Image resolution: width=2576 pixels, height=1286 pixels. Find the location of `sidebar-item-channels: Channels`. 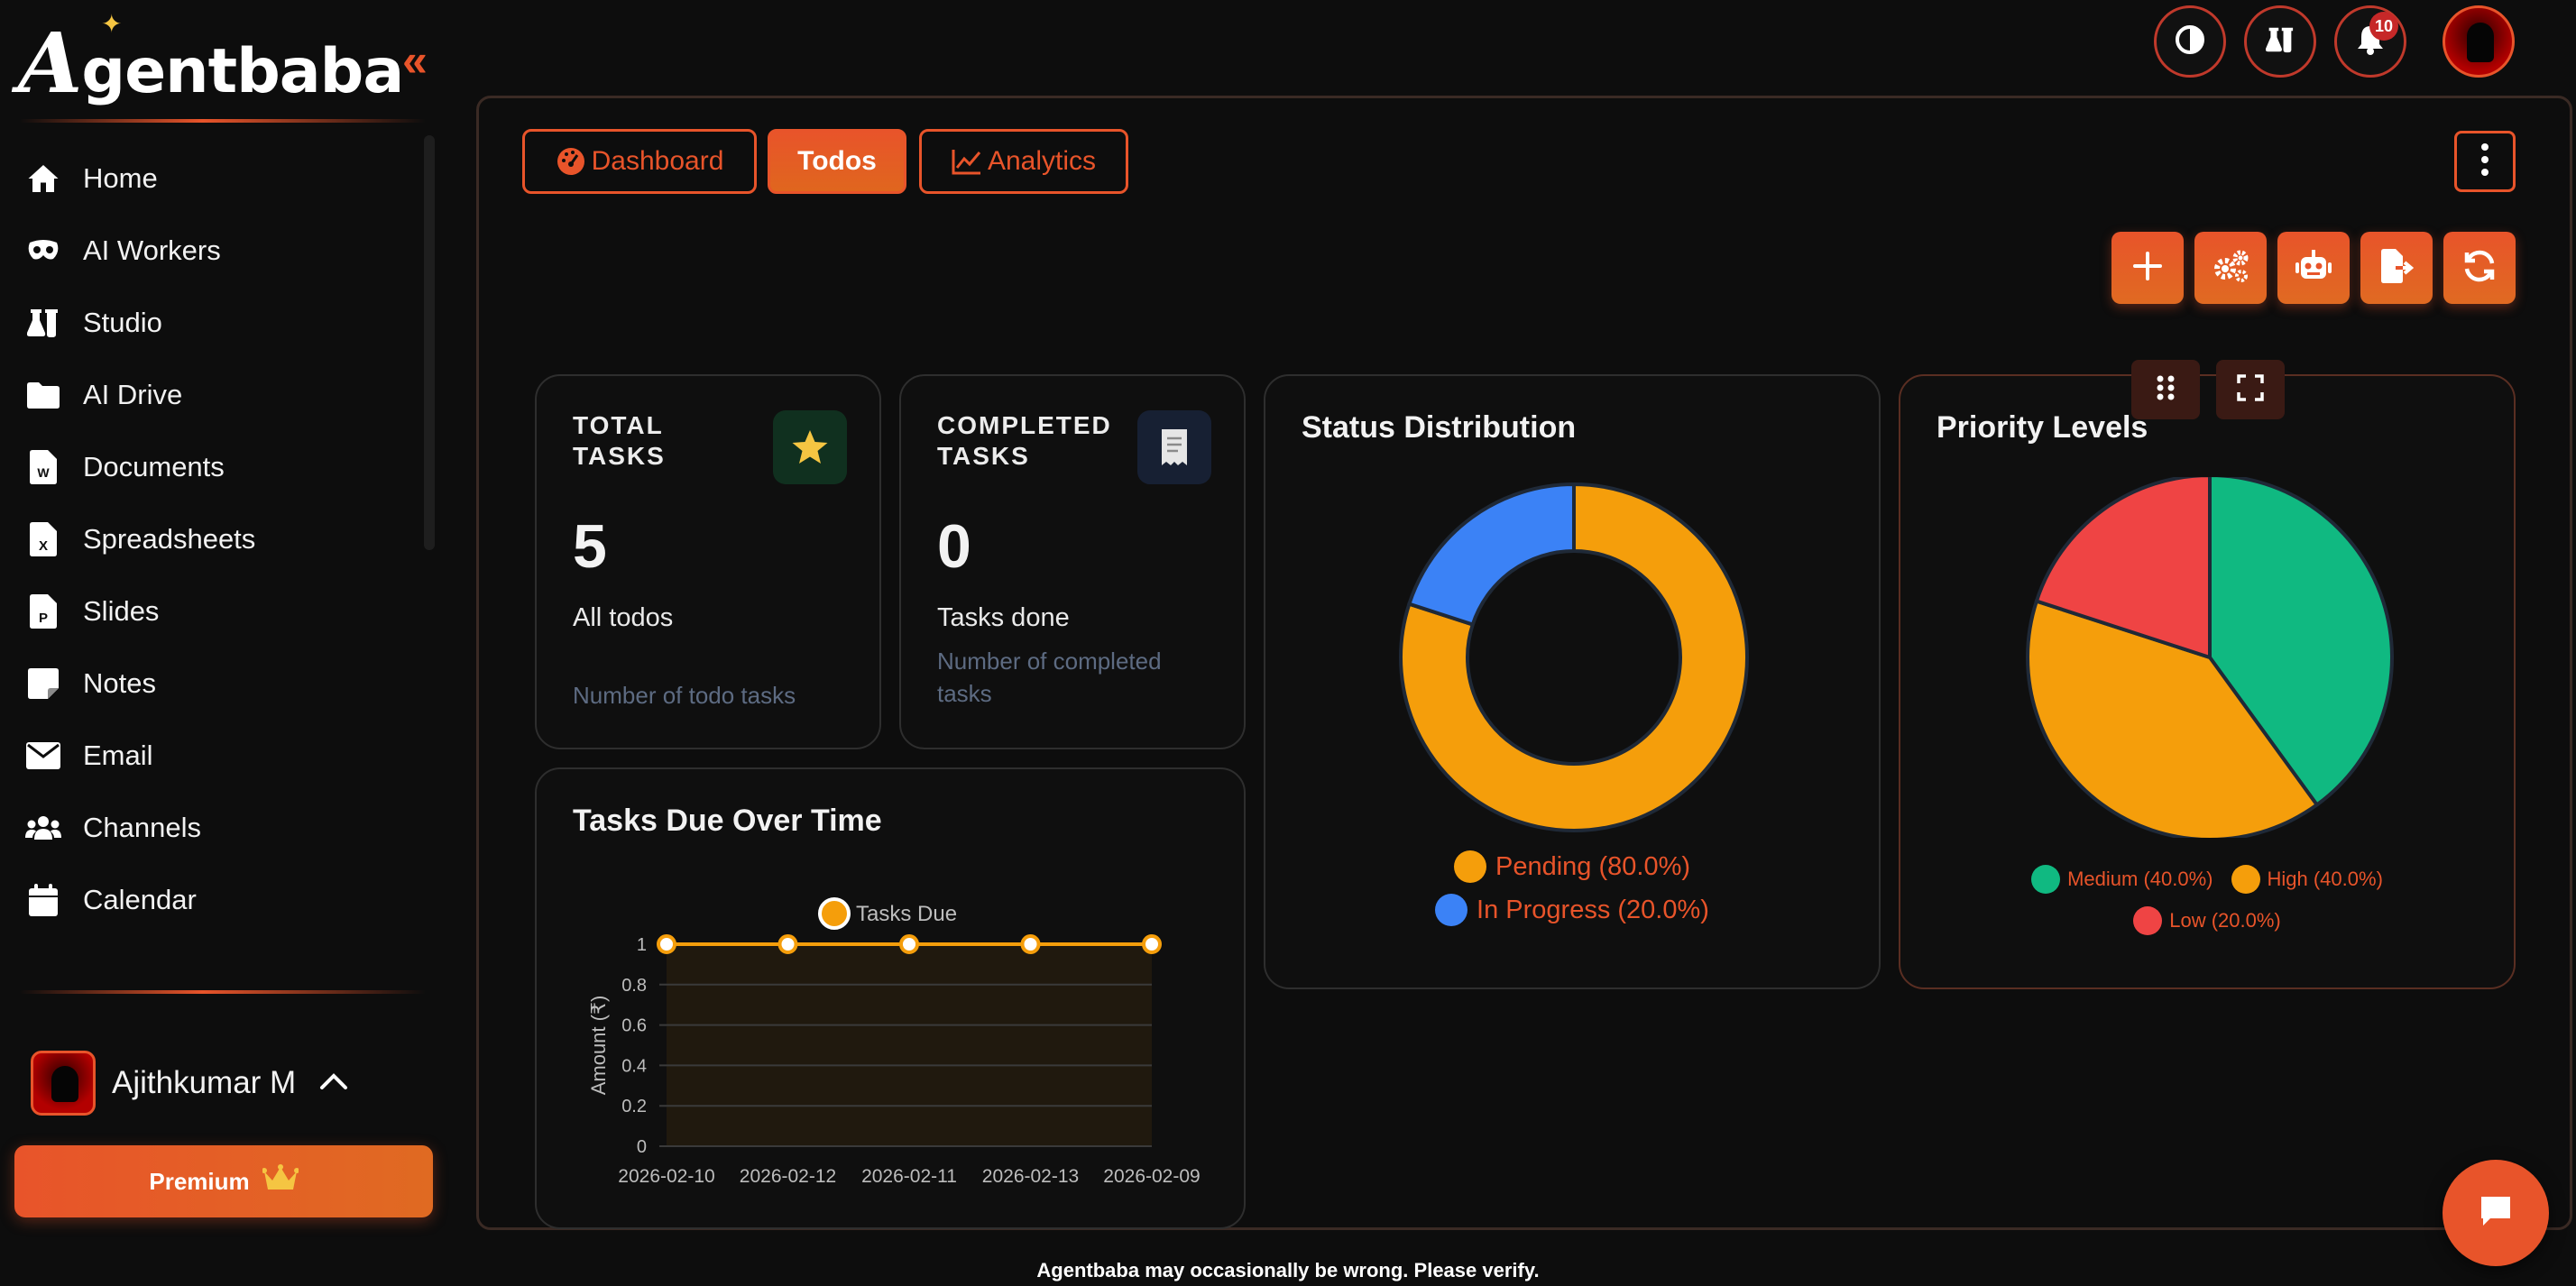

sidebar-item-channels: Channels is located at coordinates (212, 828).